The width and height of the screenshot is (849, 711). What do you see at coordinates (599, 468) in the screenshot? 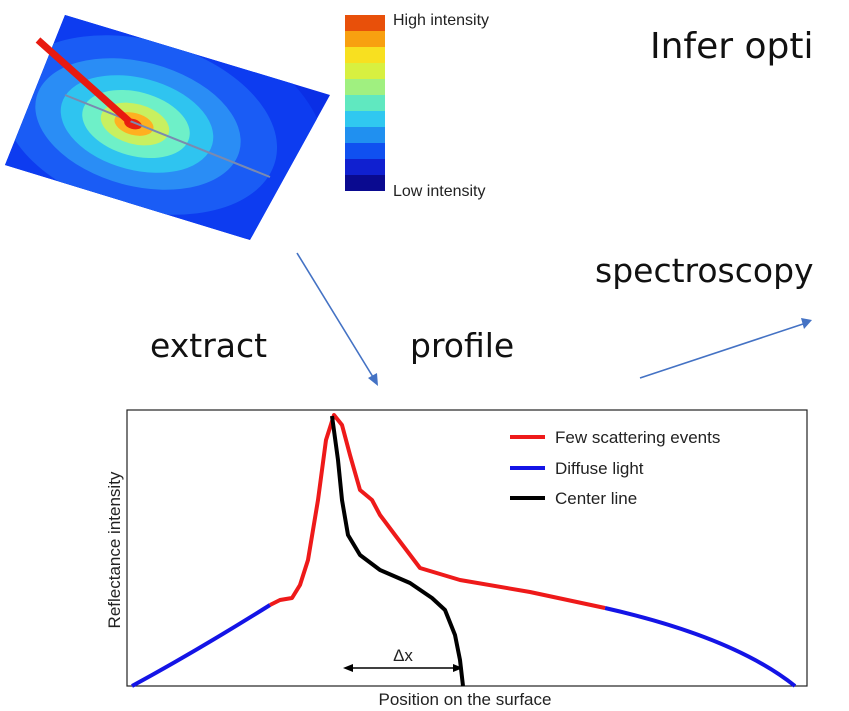
I see `legend-label: Diffuse light` at bounding box center [599, 468].